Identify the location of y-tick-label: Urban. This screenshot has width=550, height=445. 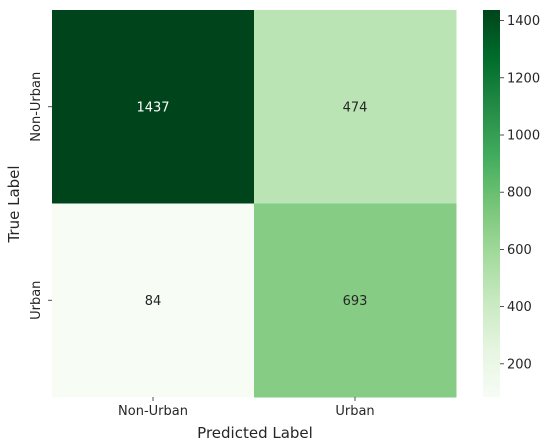
(36, 300).